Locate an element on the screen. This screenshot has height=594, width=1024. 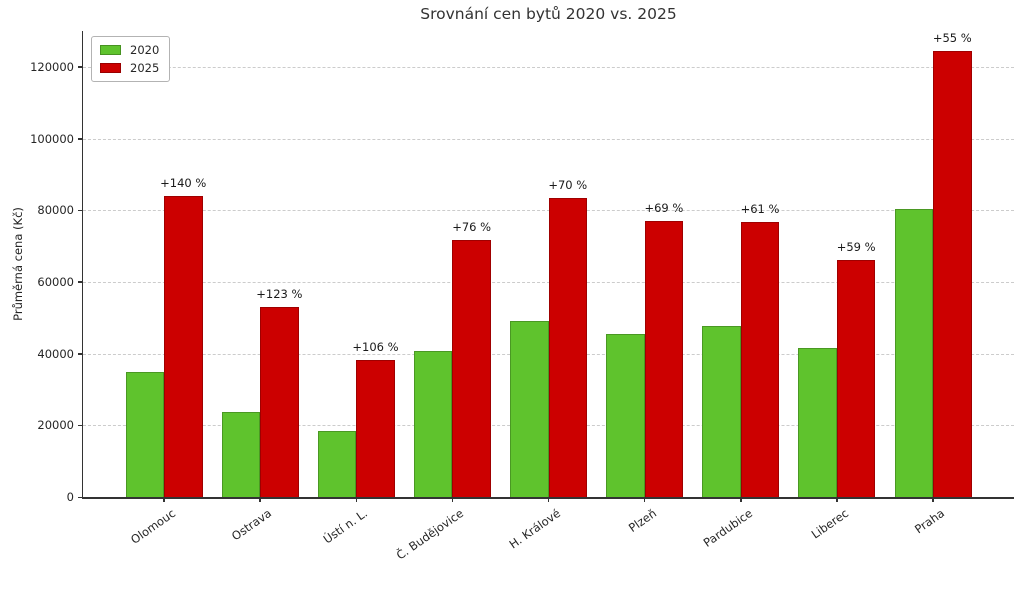
x-tick-label-group-2: Ostrava is located at coordinates (252, 525).